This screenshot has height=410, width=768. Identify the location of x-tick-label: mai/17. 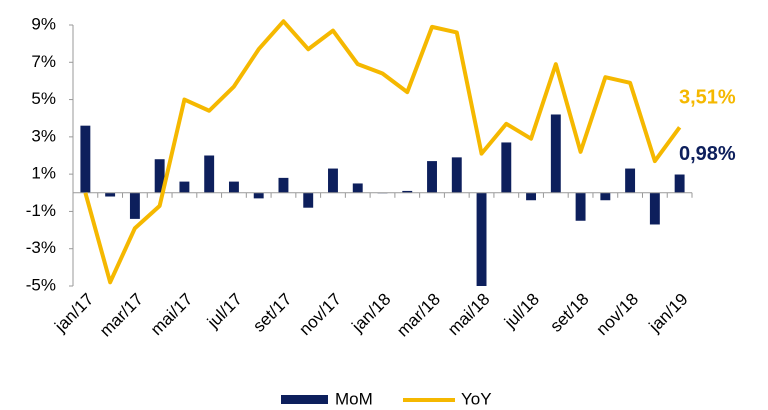
(172, 315).